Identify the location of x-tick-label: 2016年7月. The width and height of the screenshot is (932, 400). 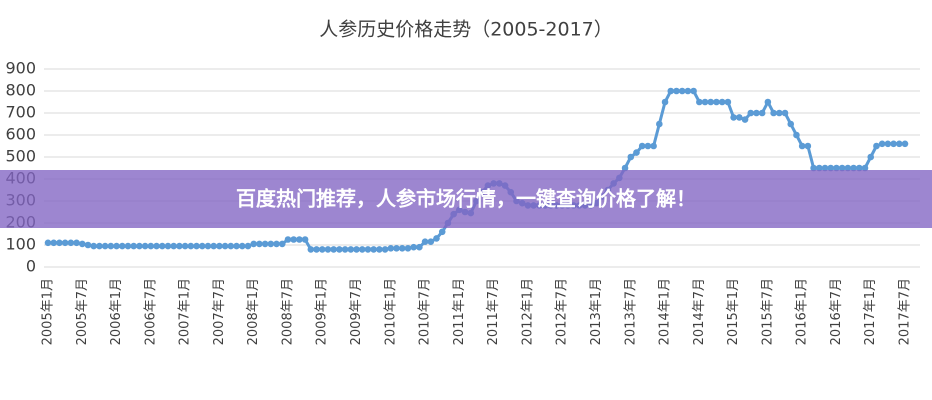
(836, 311).